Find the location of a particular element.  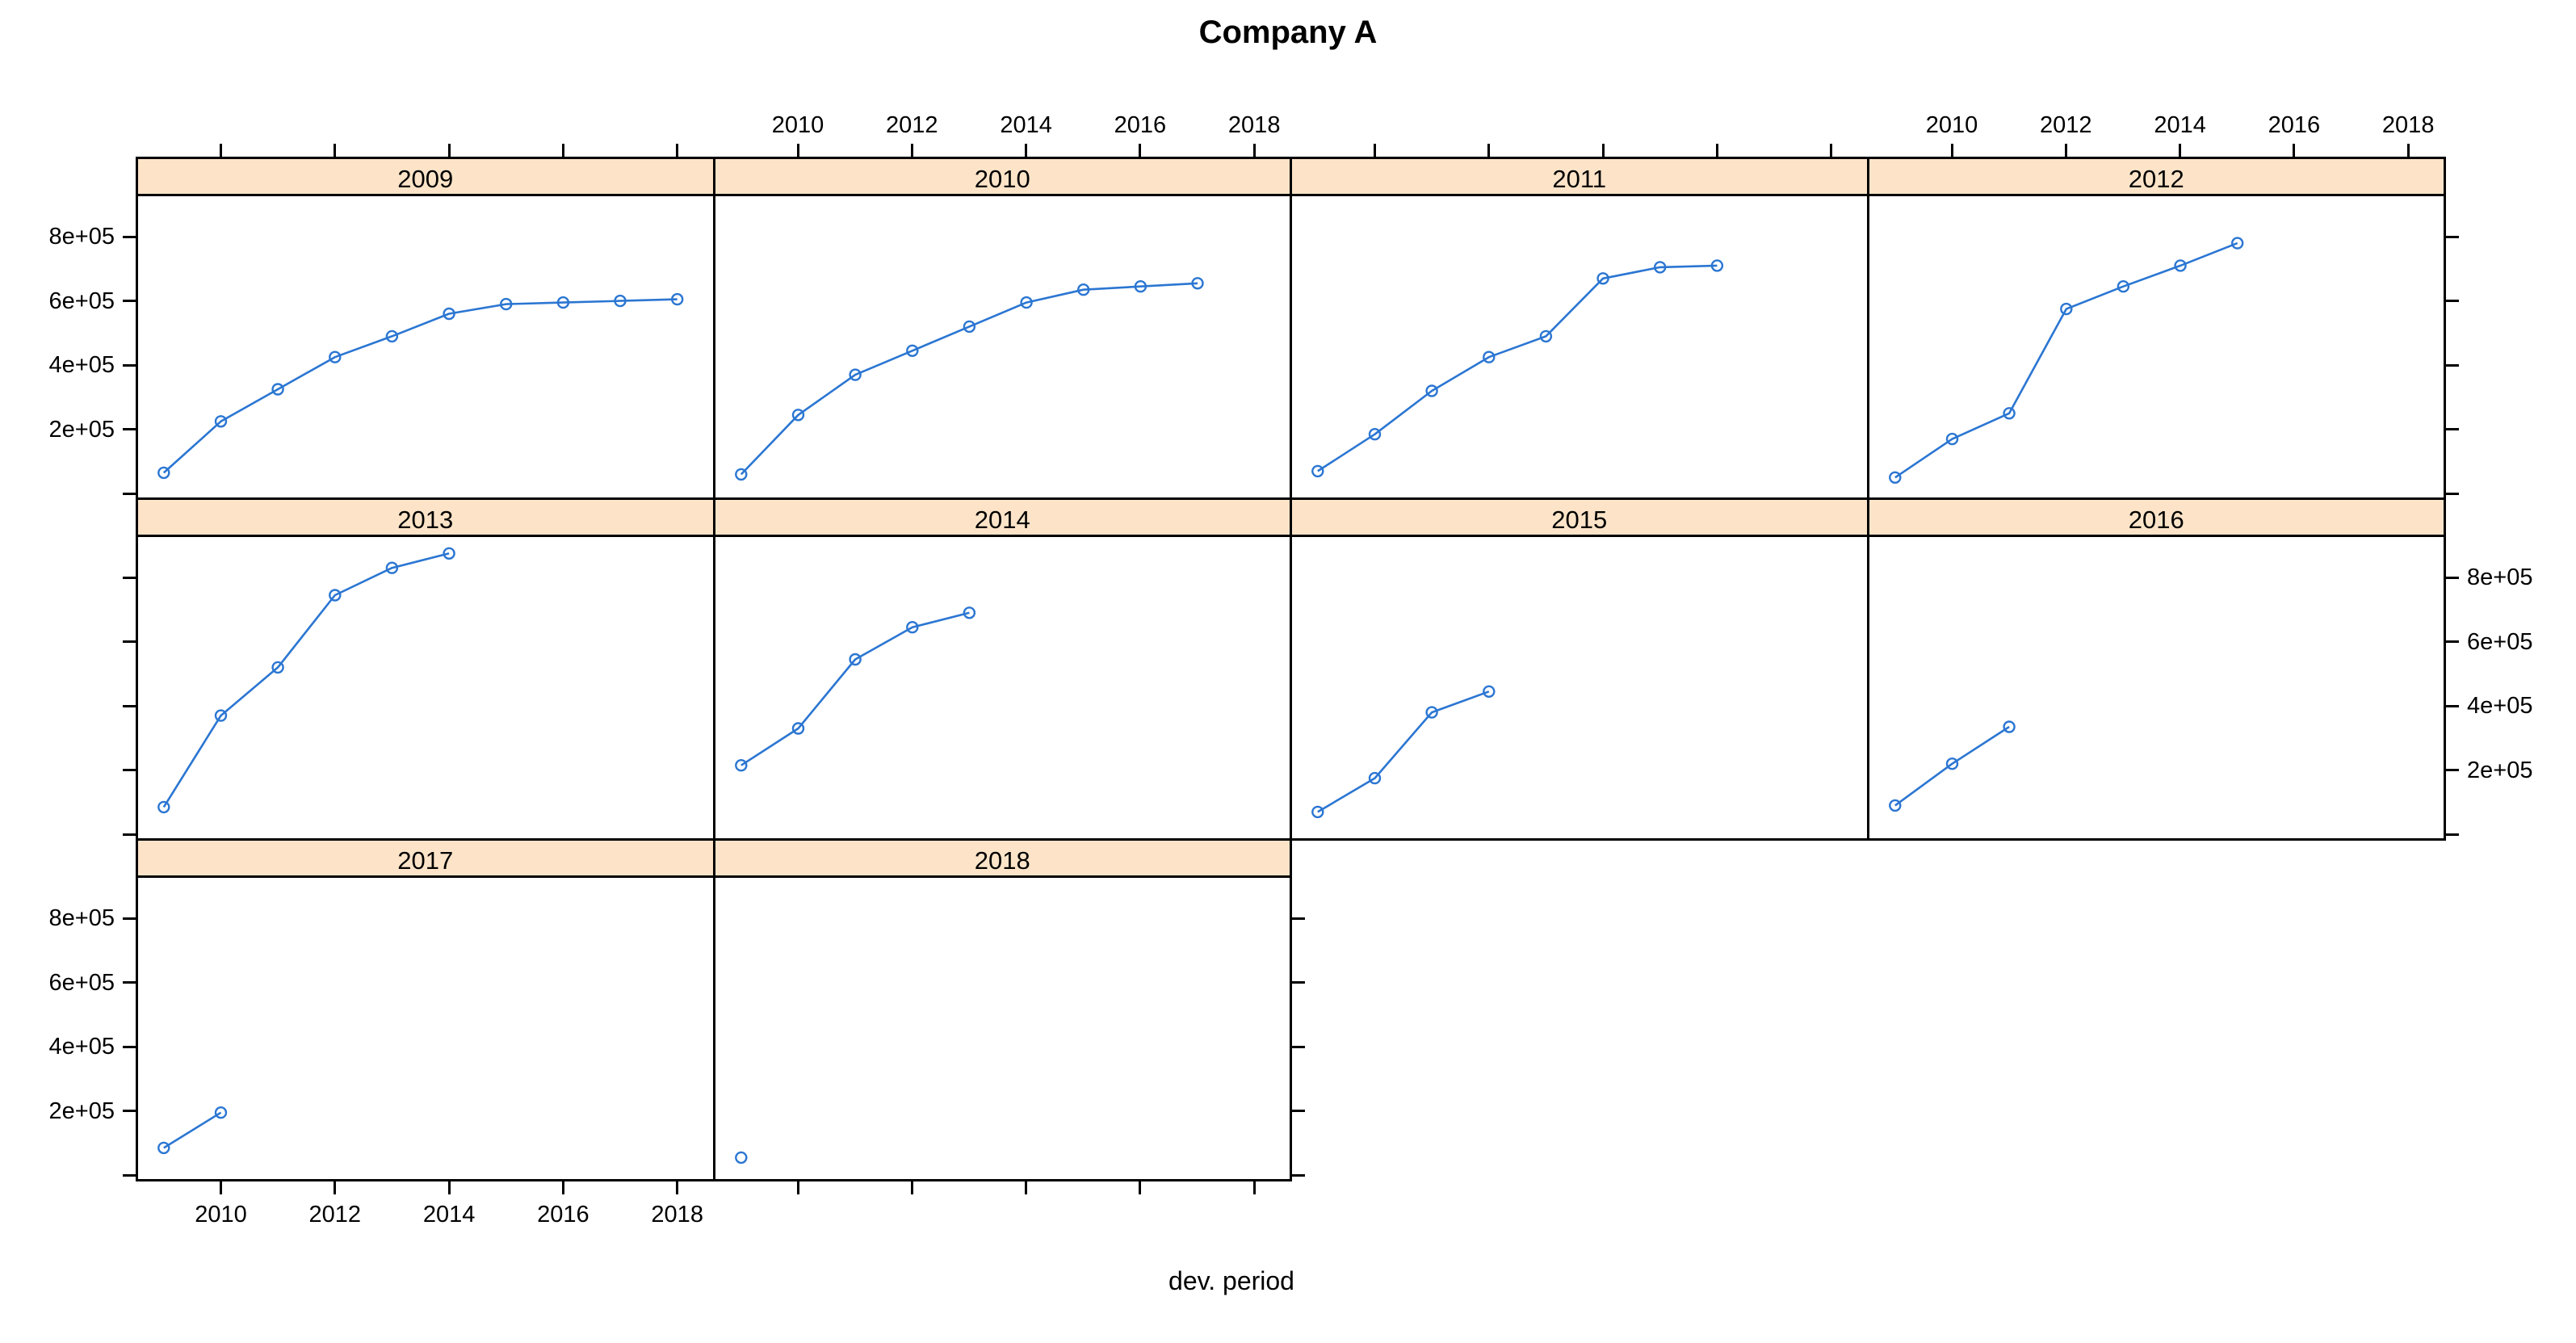

series-svg-2009 is located at coordinates (420, 386).